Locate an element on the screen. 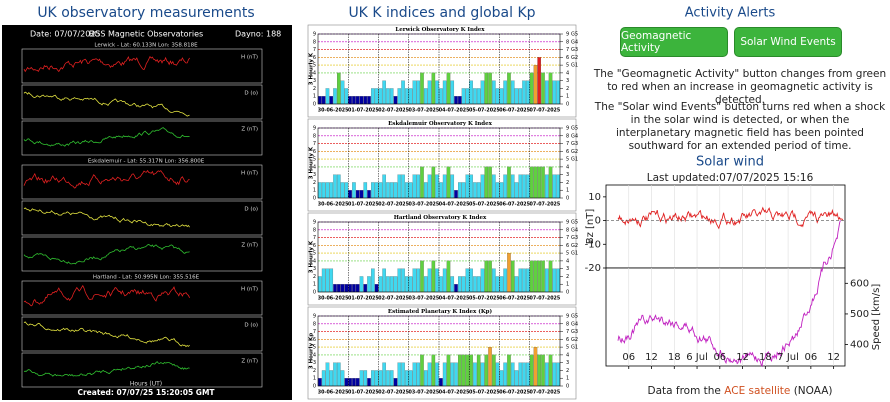 The image size is (890, 402). date-label: 07-07-2025 is located at coordinates (545, 393).